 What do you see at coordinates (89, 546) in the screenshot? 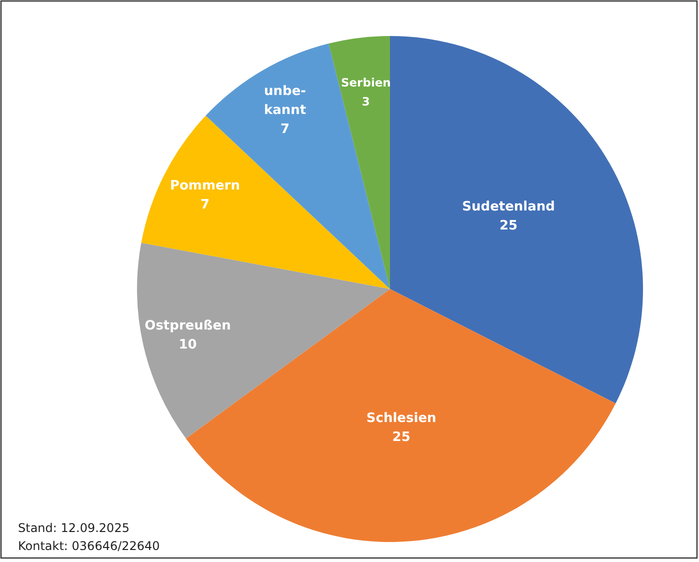
I see `text: Kontakt: 036646/22640` at bounding box center [89, 546].